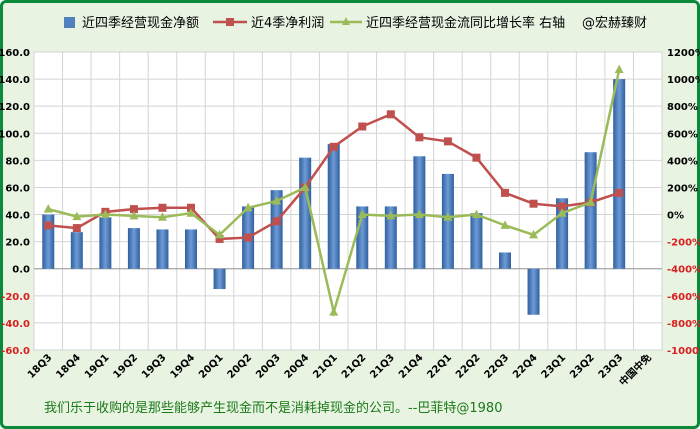  Describe the element at coordinates (355, 23) in the screenshot. I see `legend: 近四季经营现金净额 近4季净利润 近四季经营现金流同比增长率 右轴 @宏赫臻财` at that location.